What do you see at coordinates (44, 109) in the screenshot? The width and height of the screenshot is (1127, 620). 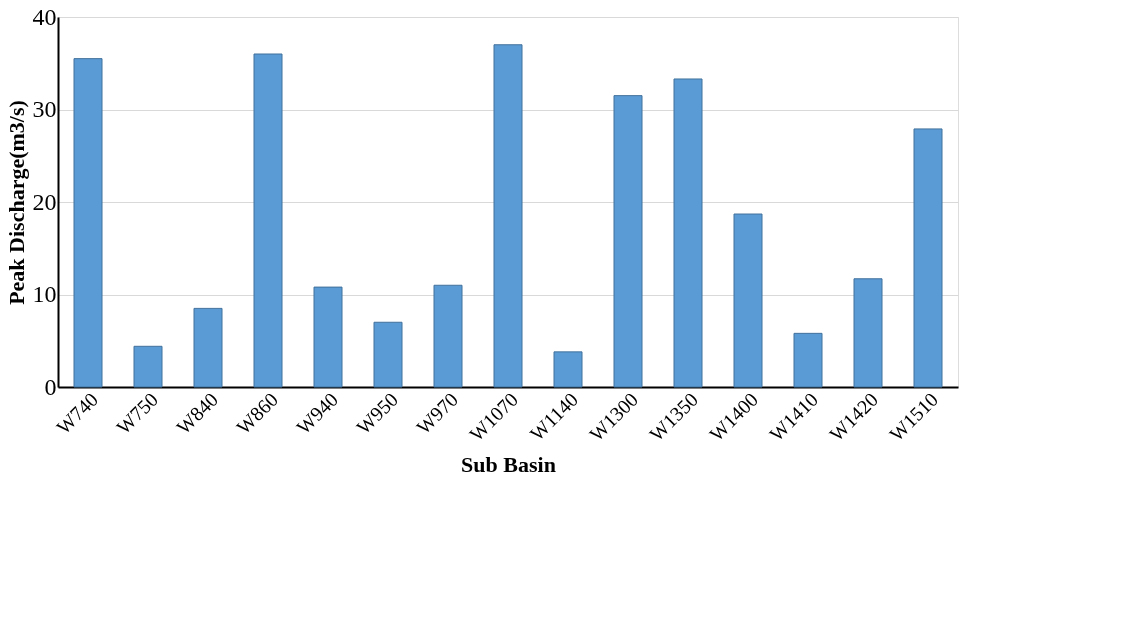 I see `y-tick-label: 30` at bounding box center [44, 109].